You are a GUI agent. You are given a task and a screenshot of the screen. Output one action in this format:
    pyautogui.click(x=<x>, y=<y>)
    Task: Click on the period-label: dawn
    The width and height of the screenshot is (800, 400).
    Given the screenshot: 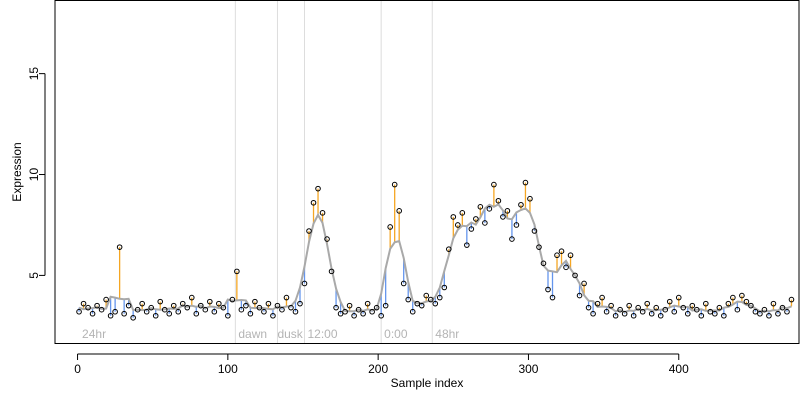 What is the action you would take?
    pyautogui.click(x=252, y=334)
    